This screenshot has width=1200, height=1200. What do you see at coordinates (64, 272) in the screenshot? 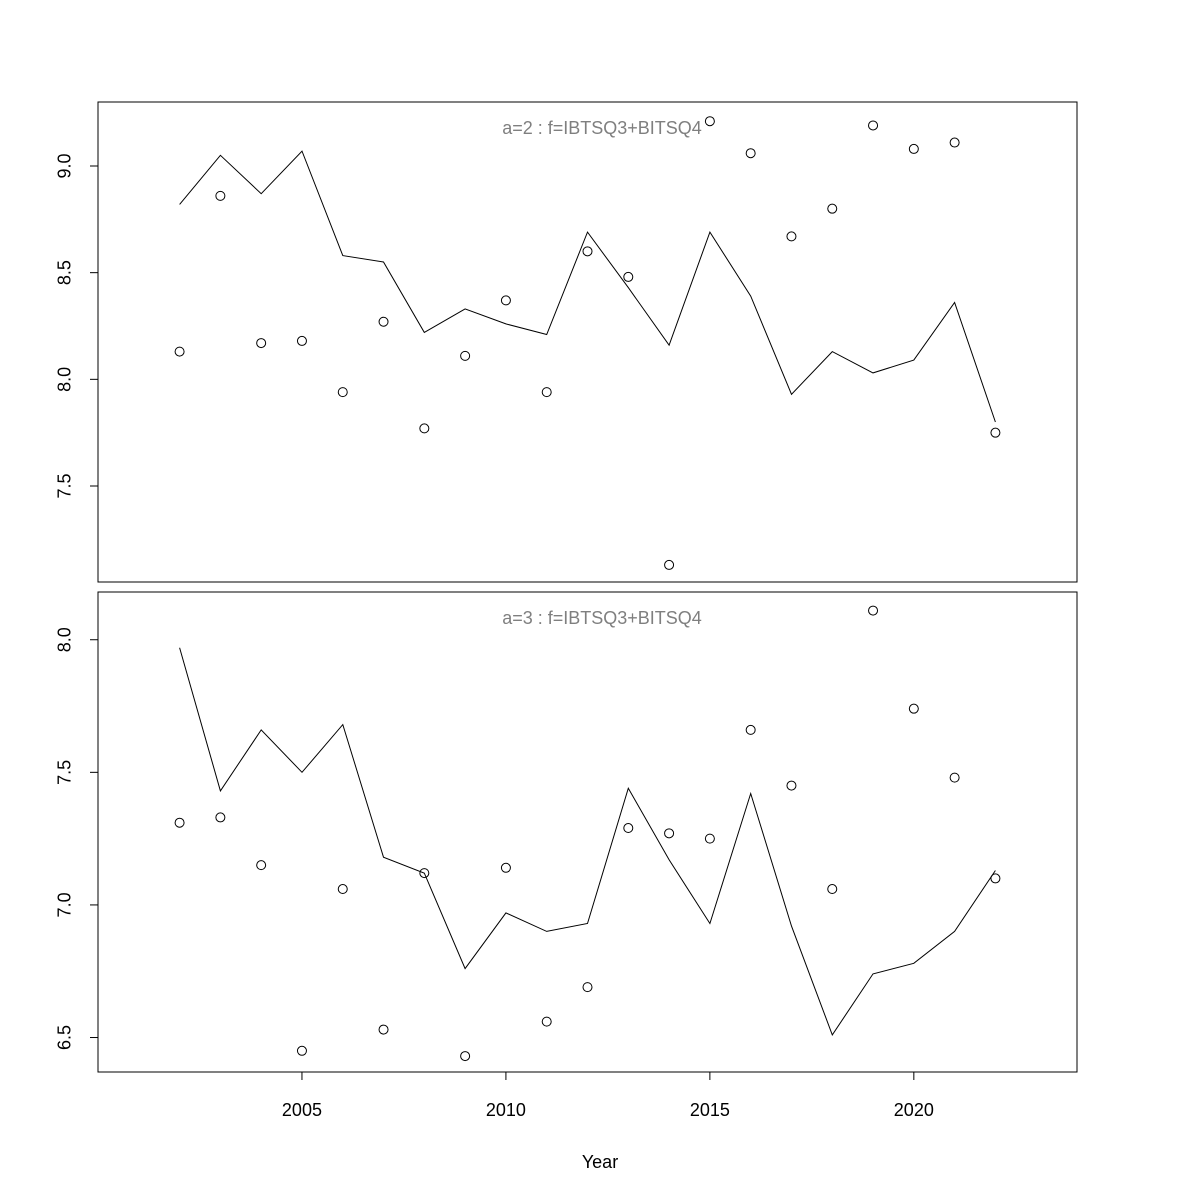
I see `y-tick-label: 8.5` at bounding box center [64, 272].